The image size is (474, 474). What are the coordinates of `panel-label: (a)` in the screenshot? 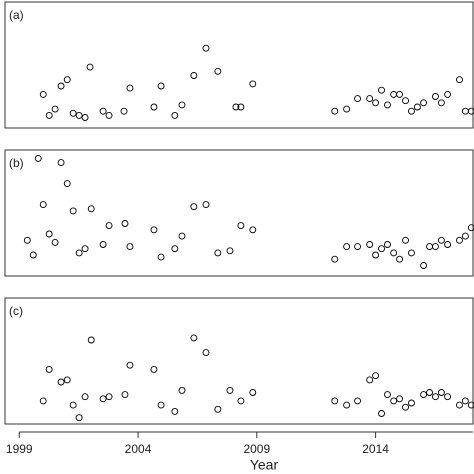 It's located at (16, 15).